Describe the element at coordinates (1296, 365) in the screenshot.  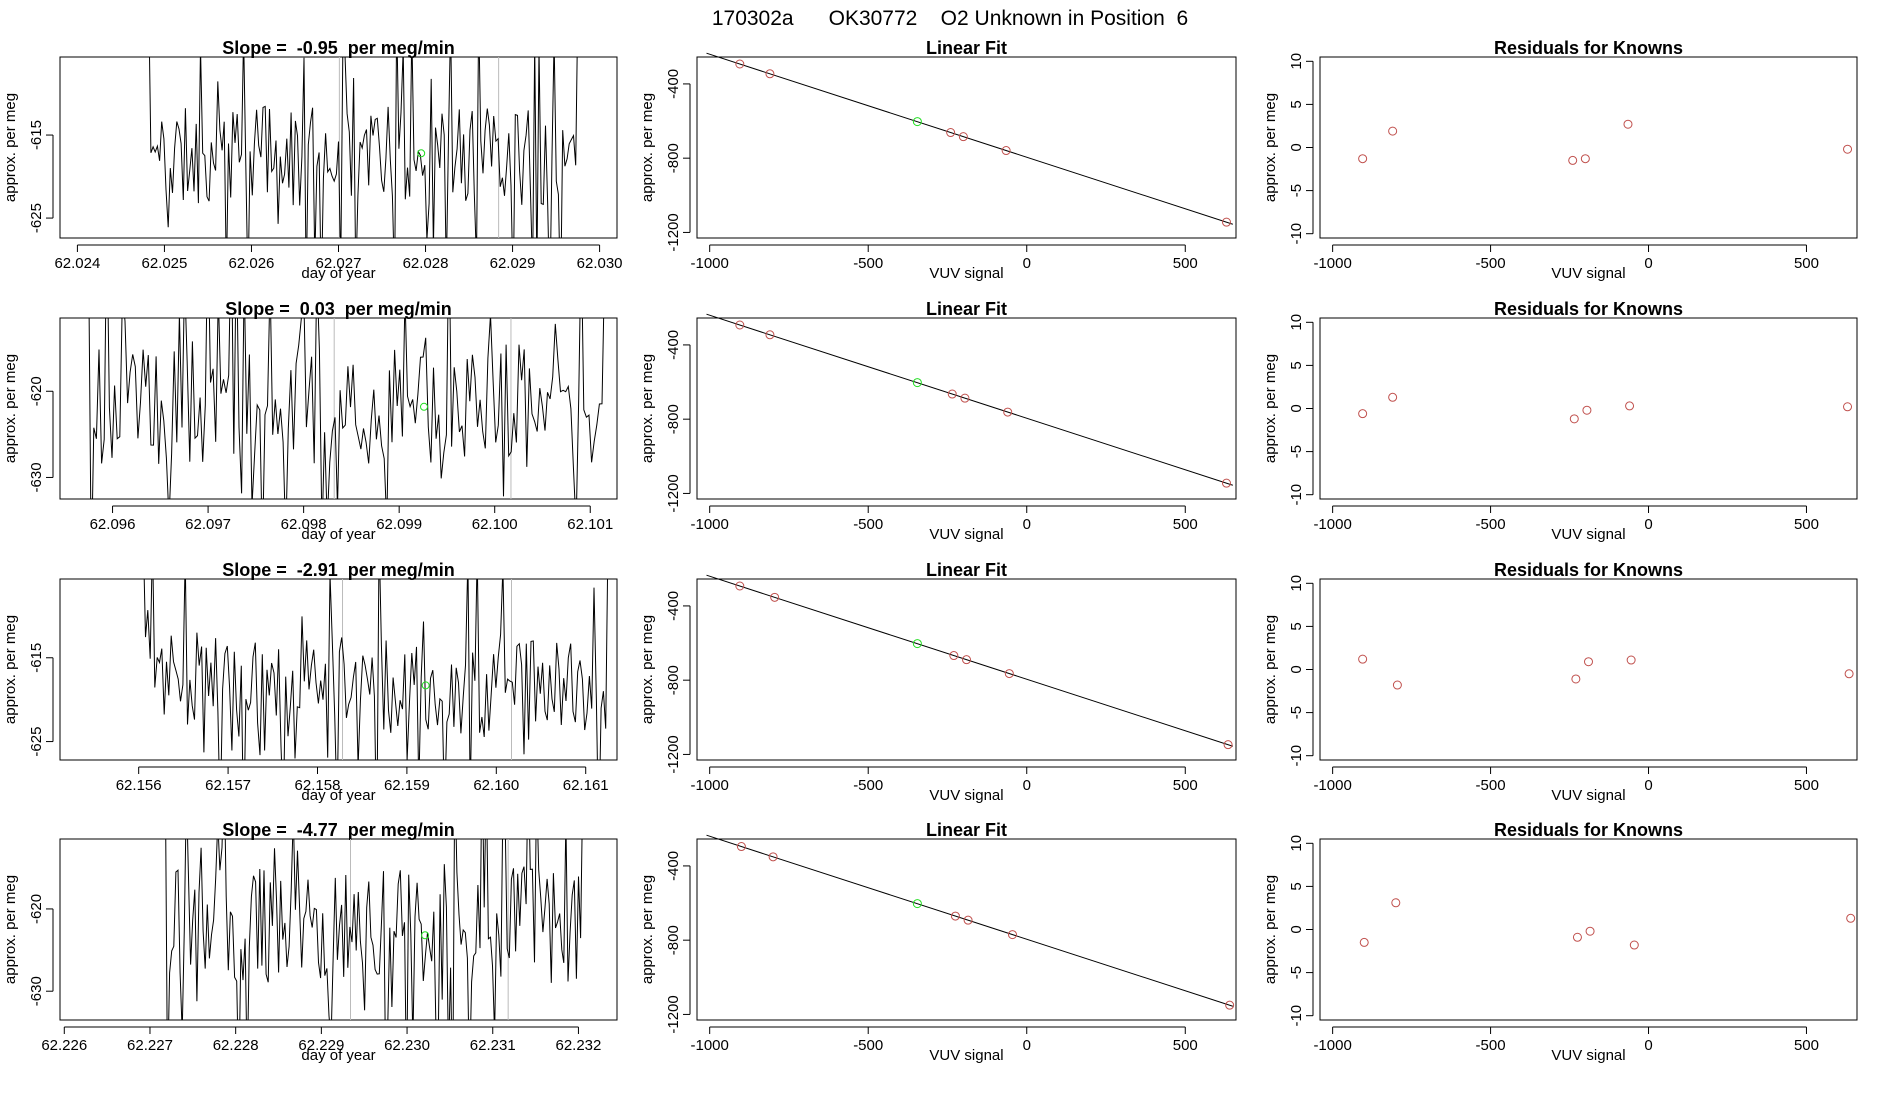
I see `residuals-y-tick-label: 5` at that location.